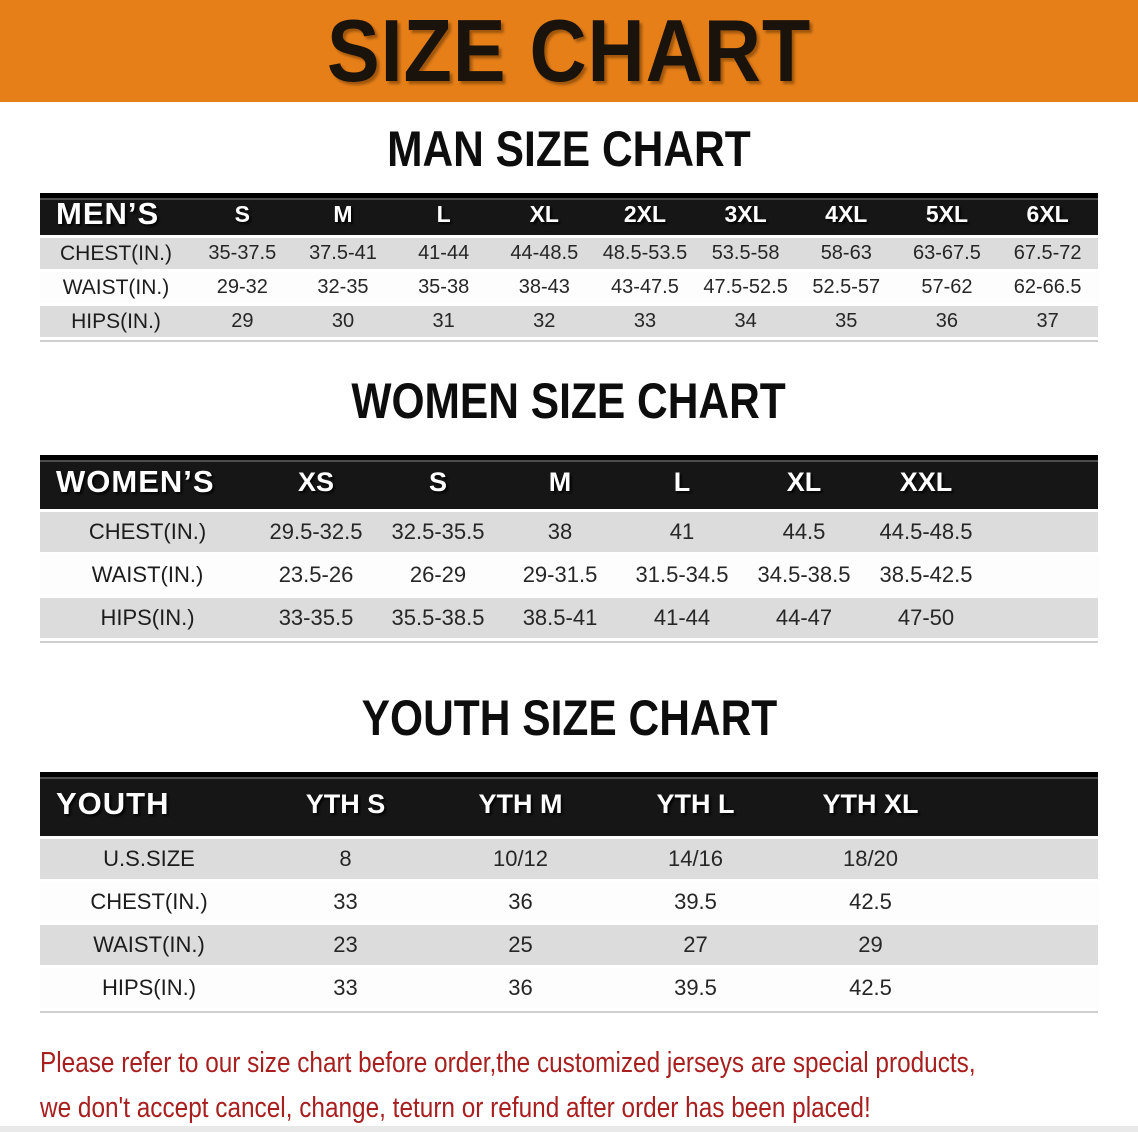 The image size is (1138, 1132). Describe the element at coordinates (520, 944) in the screenshot. I see `size-value-cell: 25` at that location.